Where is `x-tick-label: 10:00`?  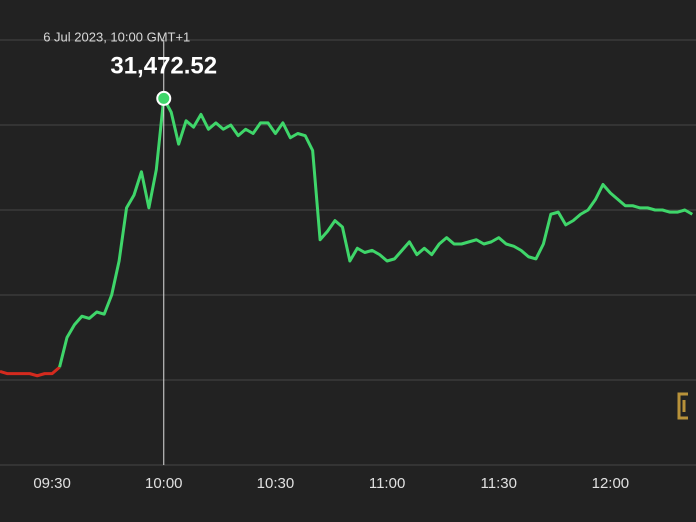
x-tick-label: 10:00 is located at coordinates (164, 483).